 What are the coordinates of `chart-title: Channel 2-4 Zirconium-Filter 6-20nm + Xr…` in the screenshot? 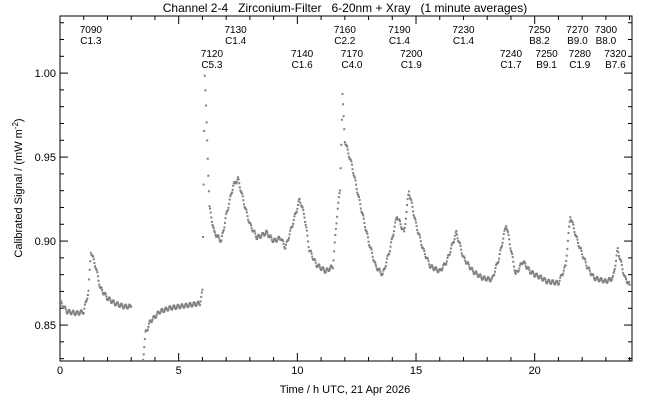 It's located at (345, 8).